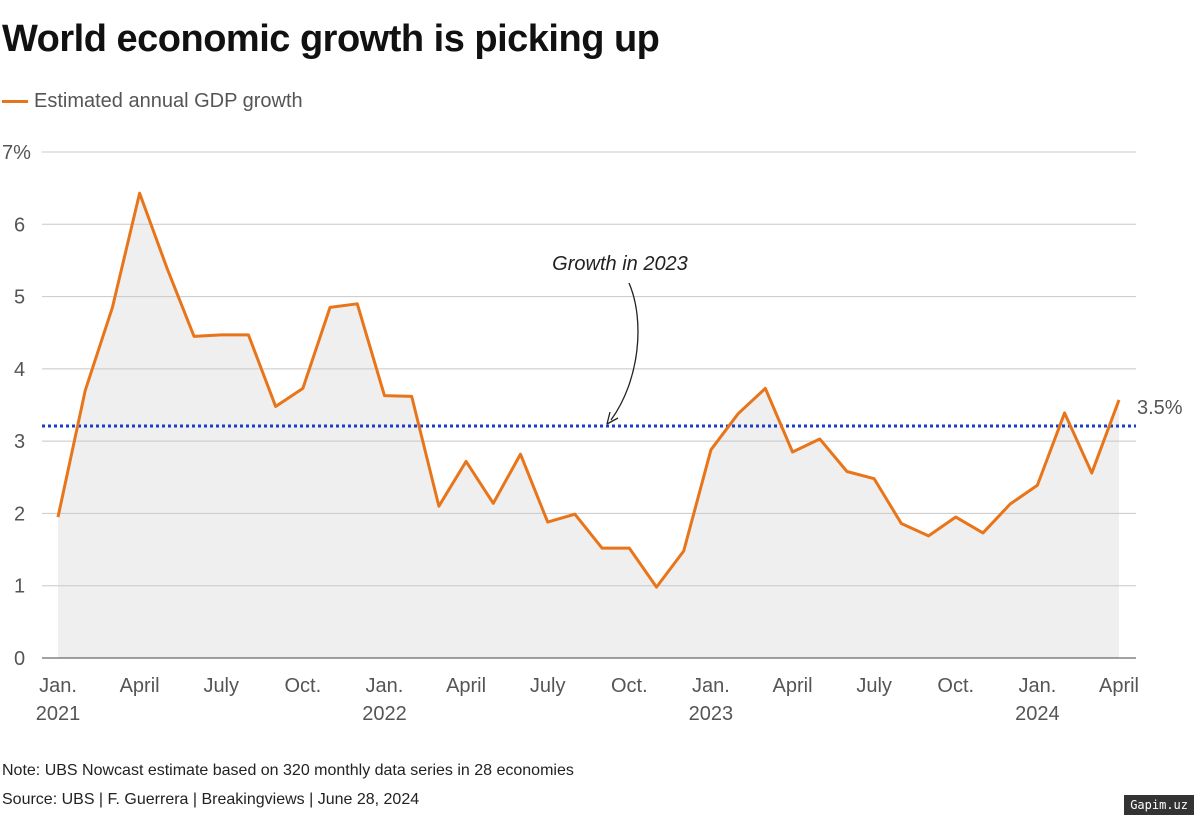 Image resolution: width=1200 pixels, height=819 pixels. Describe the element at coordinates (19, 225) in the screenshot. I see `y-tick-label: 6` at that location.